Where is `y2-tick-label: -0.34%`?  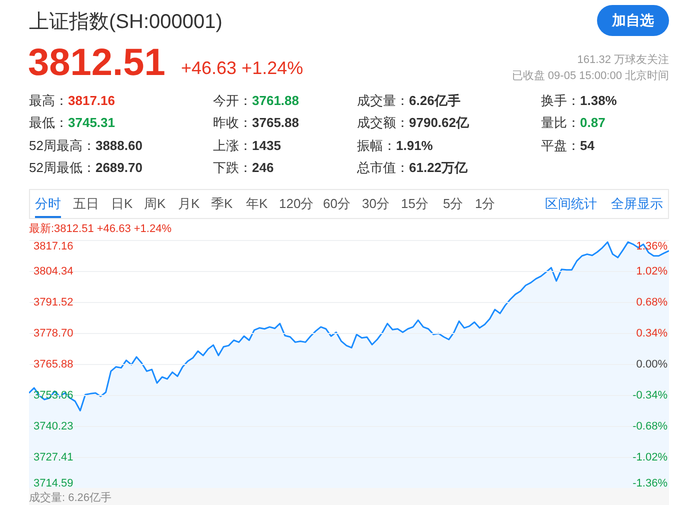 y2-tick-label: -0.34% is located at coordinates (650, 396).